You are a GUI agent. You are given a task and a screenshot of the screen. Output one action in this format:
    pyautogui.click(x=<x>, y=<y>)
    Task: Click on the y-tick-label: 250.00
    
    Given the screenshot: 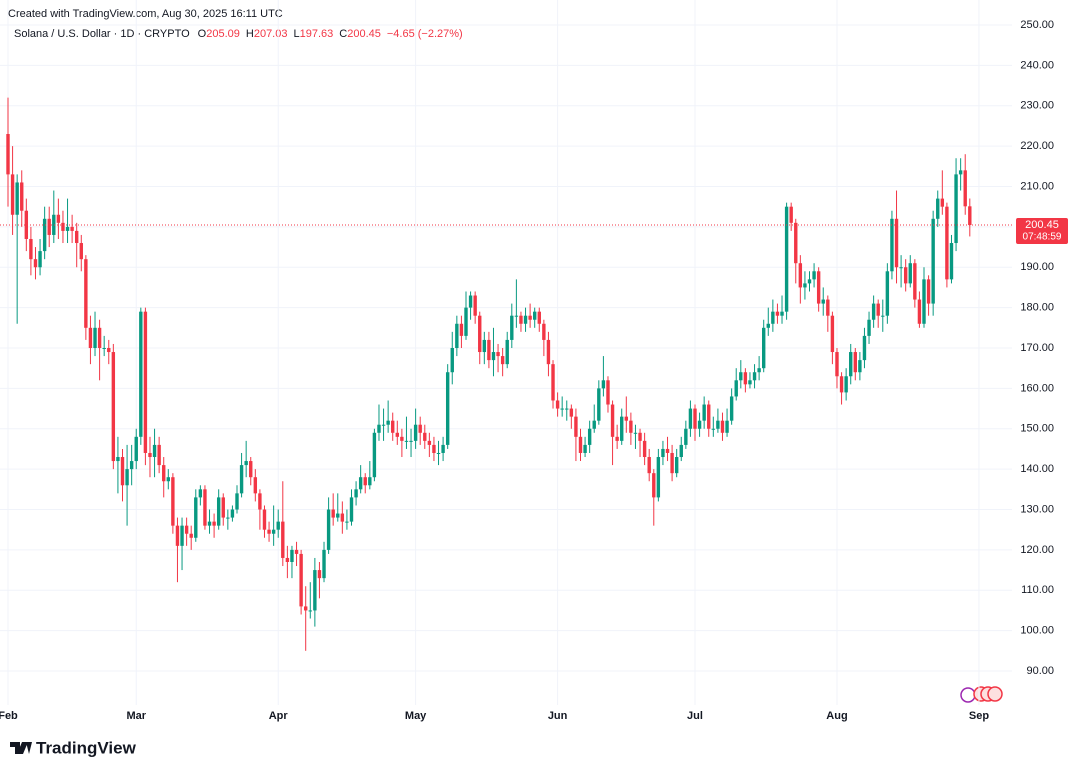 What is the action you would take?
    pyautogui.click(x=1037, y=25)
    